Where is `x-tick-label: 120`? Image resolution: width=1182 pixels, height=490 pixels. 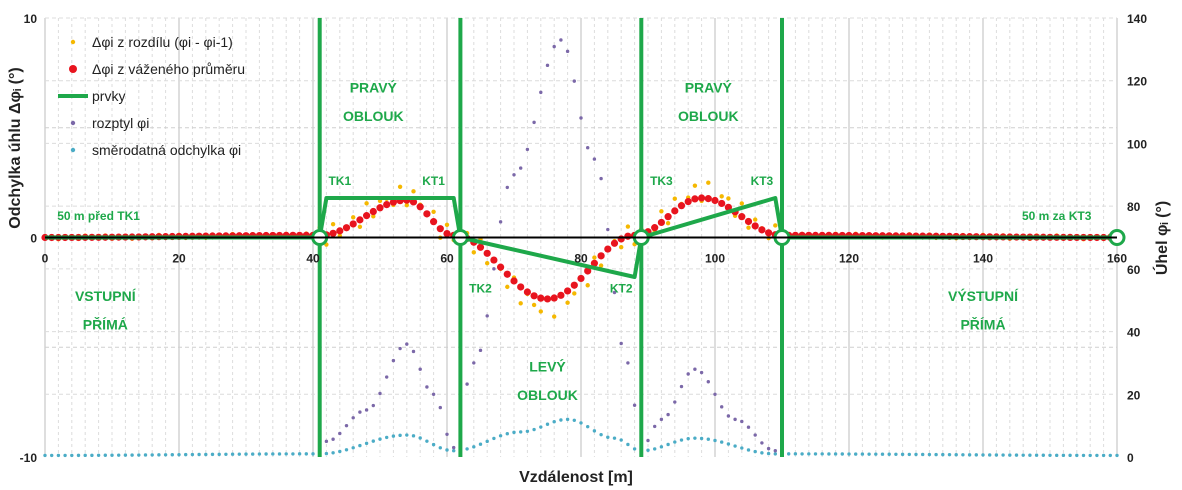
x-tick-label: 120 is located at coordinates (849, 259).